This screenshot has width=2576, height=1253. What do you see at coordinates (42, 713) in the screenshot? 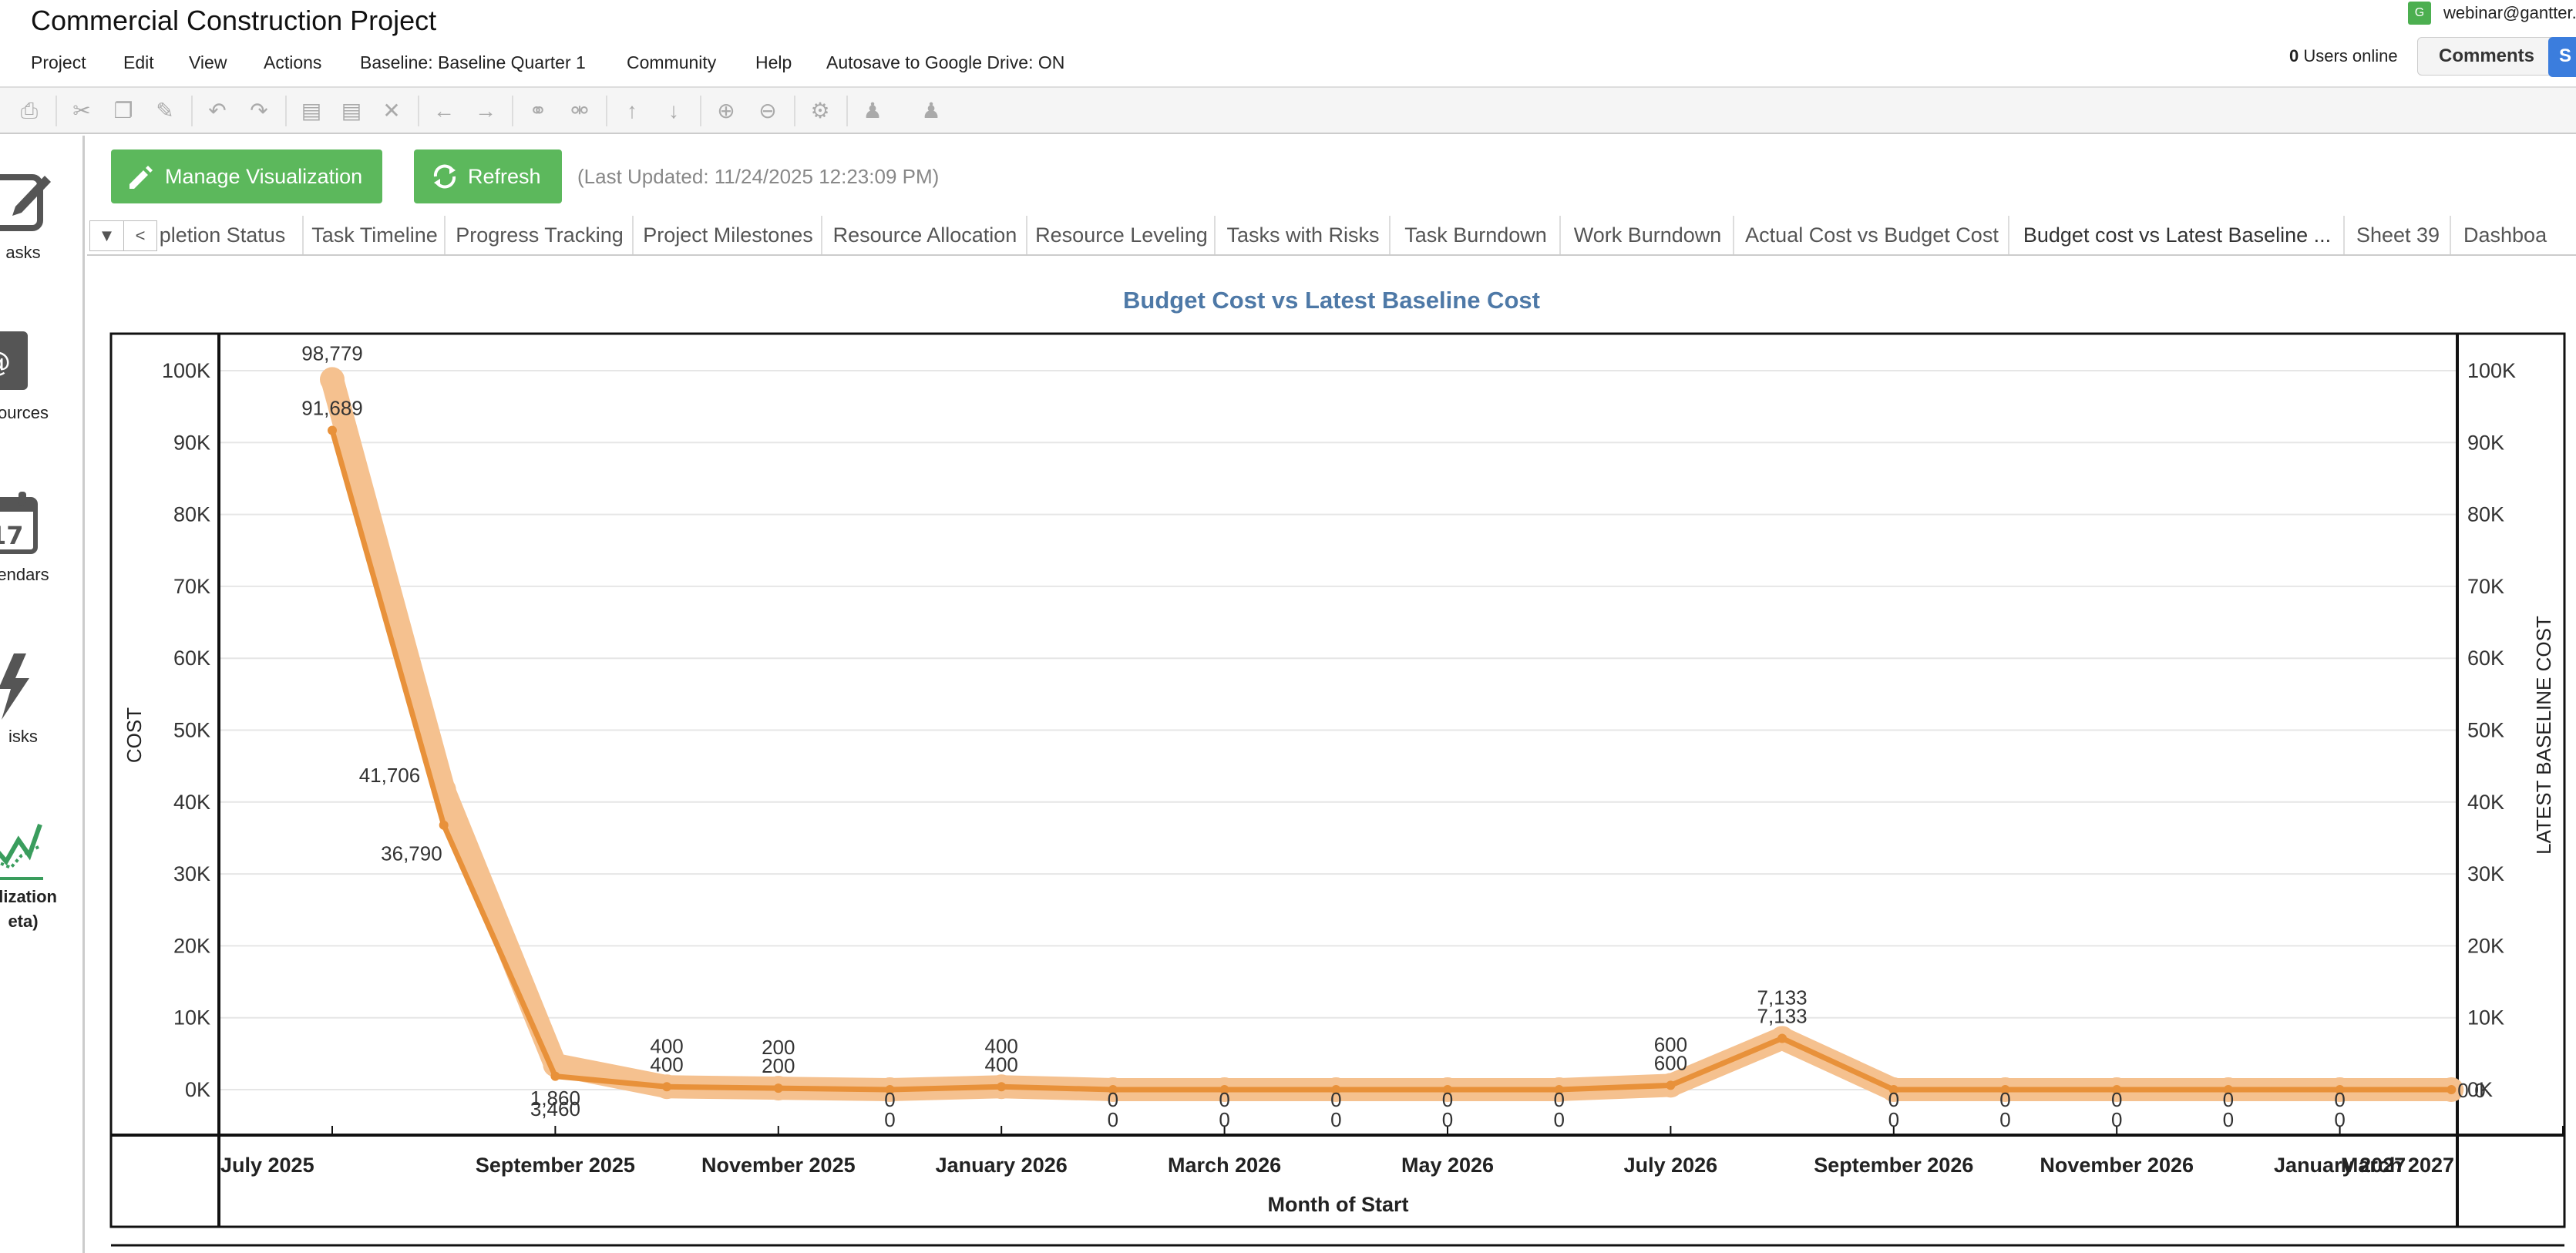
I see `sidebar-item-risks: isks` at bounding box center [42, 713].